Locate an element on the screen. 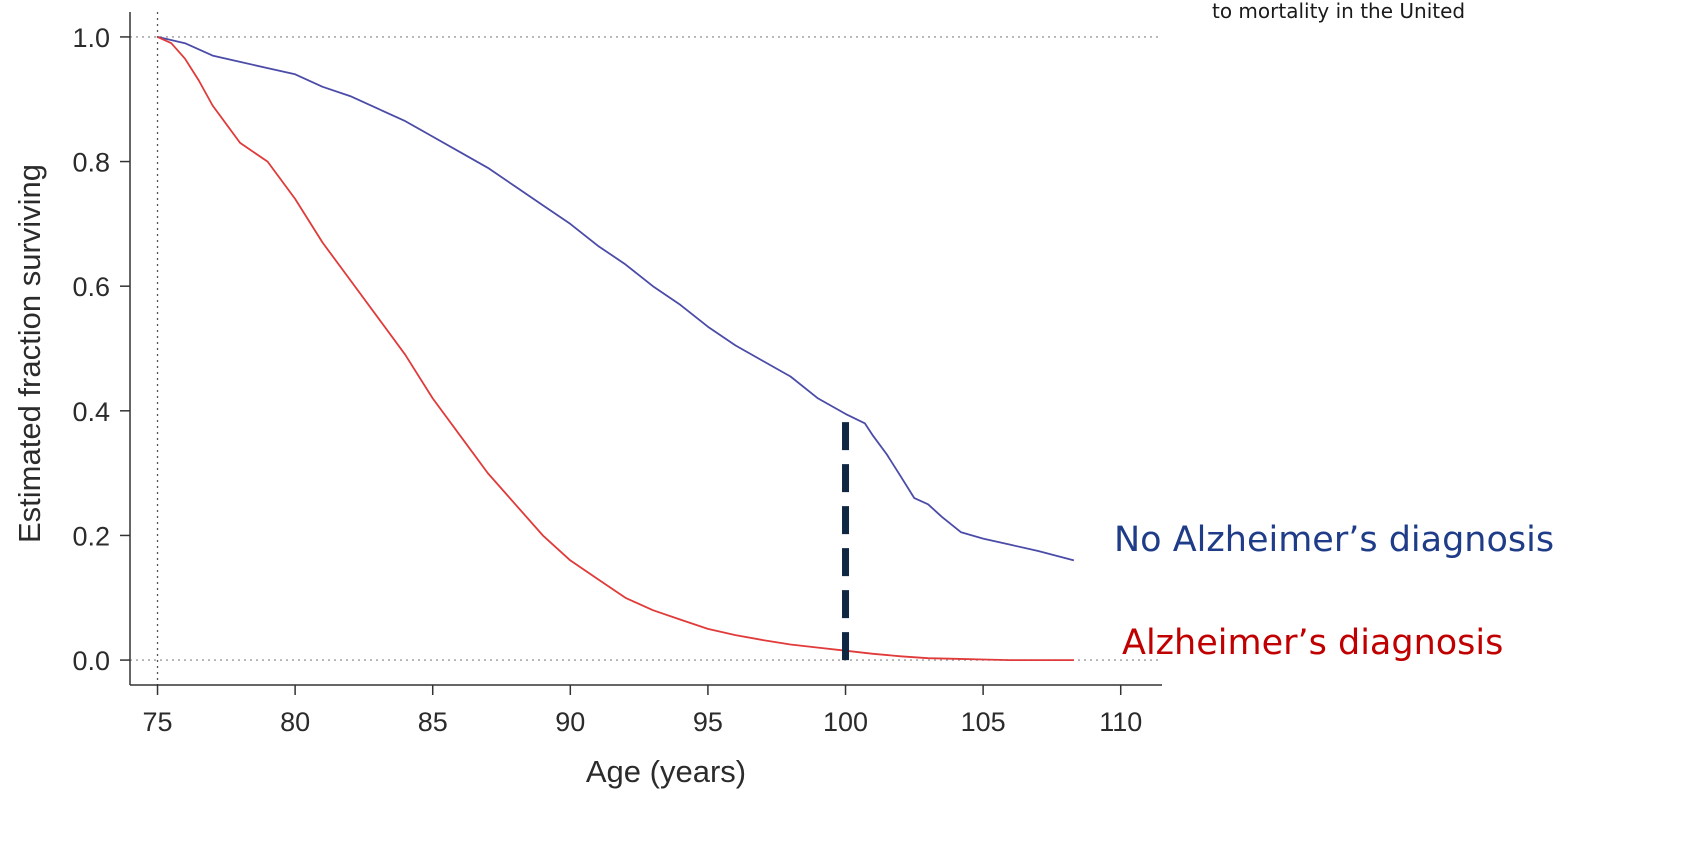  y-tick-label: 0.6 is located at coordinates (91, 287).